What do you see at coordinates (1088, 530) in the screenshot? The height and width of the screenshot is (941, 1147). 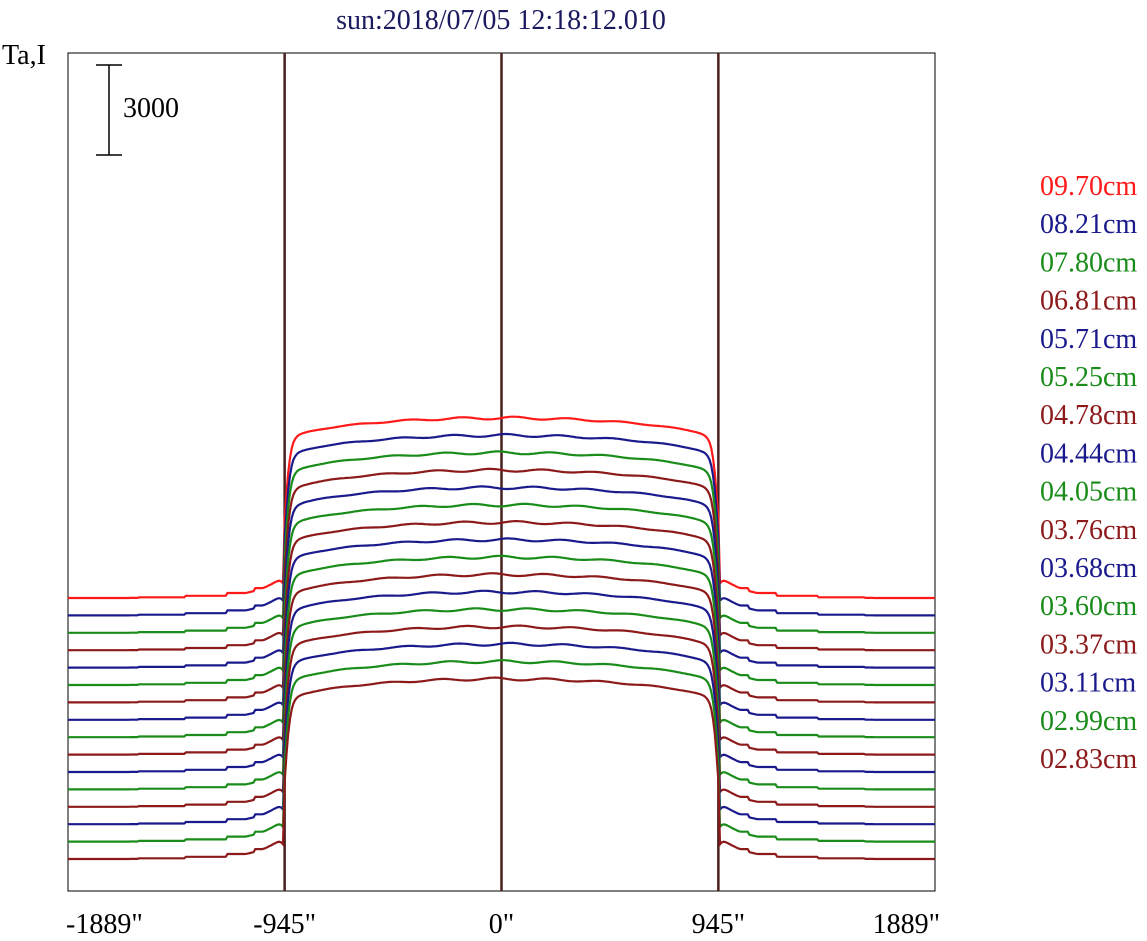 I see `legend-item-03-76cm: 03.76cm` at bounding box center [1088, 530].